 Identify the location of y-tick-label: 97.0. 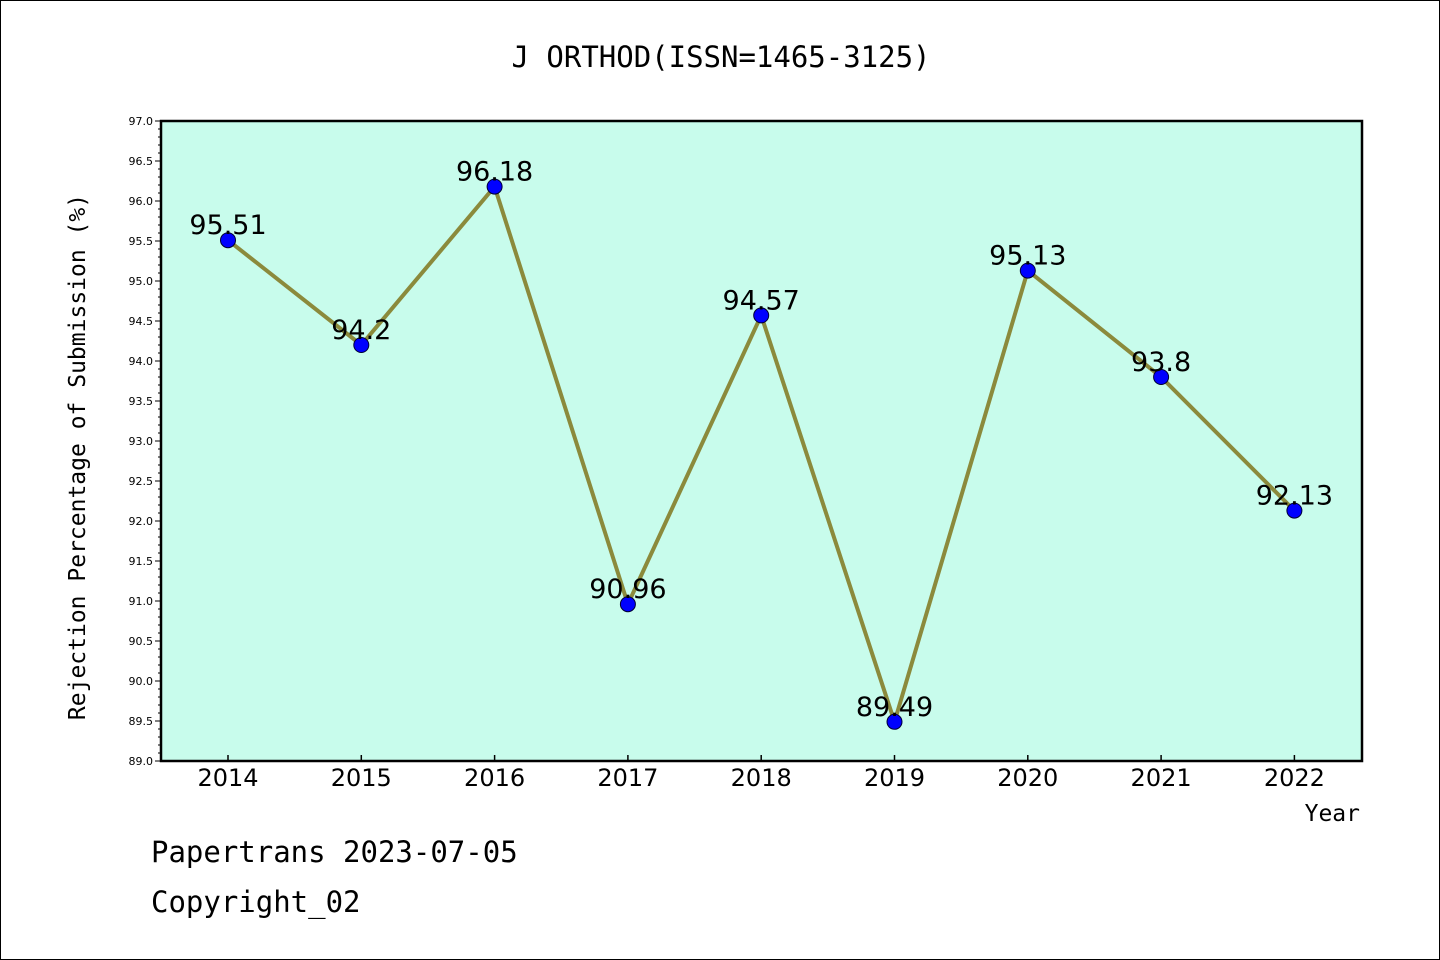
(141, 121).